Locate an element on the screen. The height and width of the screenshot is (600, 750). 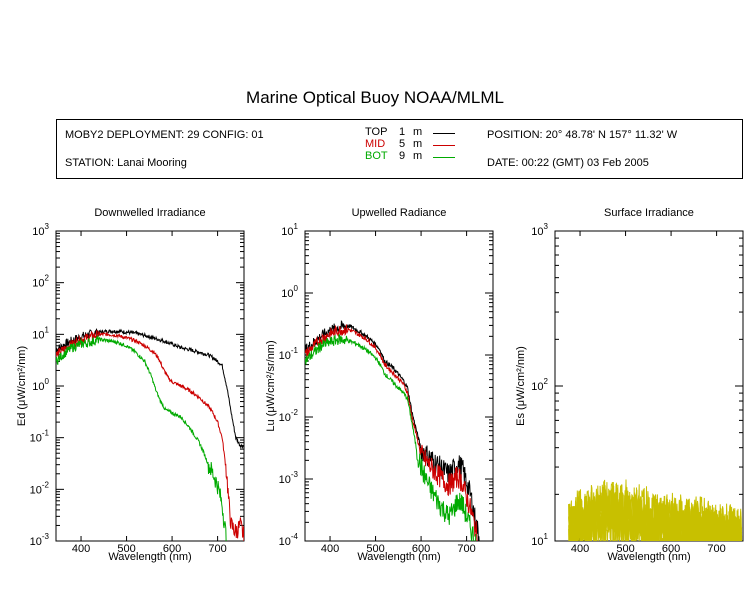
legend-mid-unit: m is located at coordinates (418, 144).